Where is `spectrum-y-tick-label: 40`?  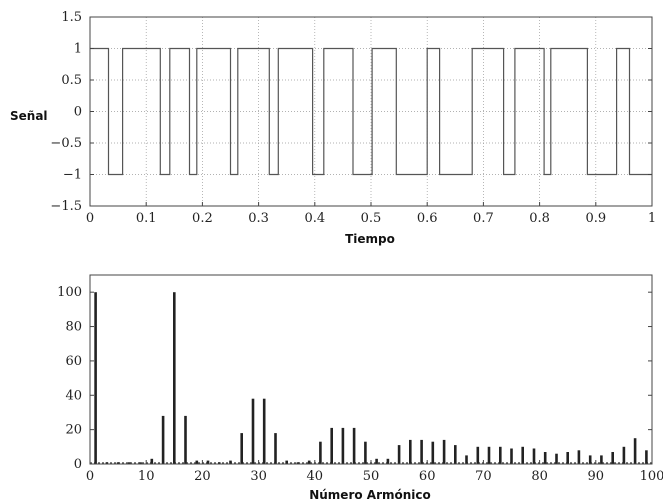
spectrum-y-tick-label: 40 is located at coordinates (73, 395).